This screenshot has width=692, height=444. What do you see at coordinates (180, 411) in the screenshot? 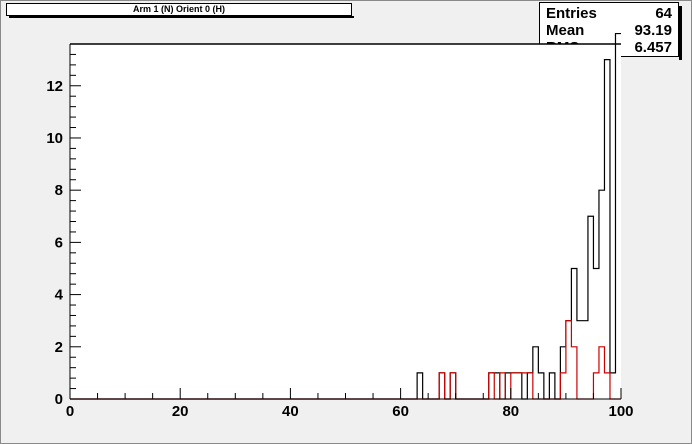
I see `x-tick-label: 20` at bounding box center [180, 411].